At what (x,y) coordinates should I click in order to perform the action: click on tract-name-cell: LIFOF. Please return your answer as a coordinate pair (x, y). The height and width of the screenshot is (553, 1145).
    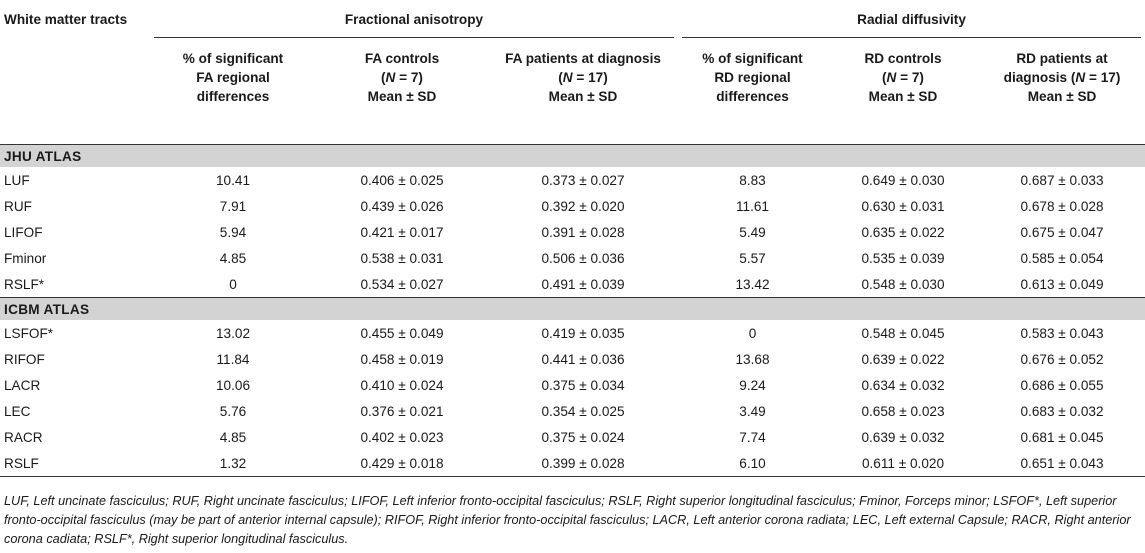
    Looking at the image, I should click on (23, 232).